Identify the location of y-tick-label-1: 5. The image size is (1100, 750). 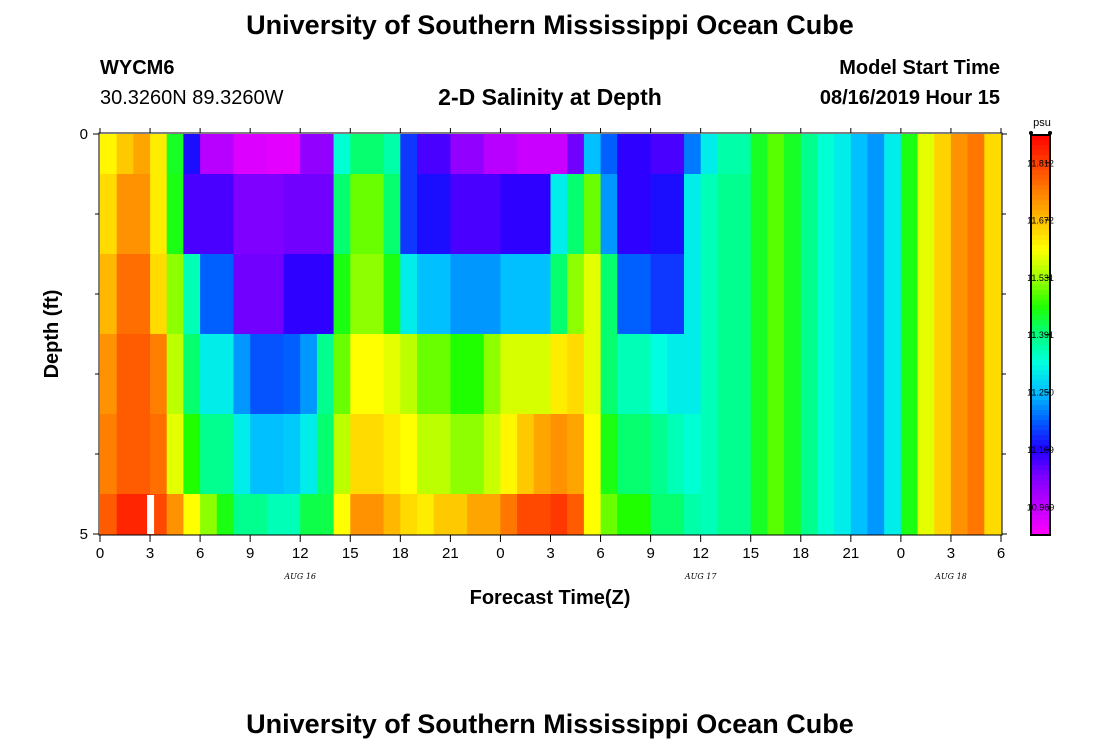
(84, 534).